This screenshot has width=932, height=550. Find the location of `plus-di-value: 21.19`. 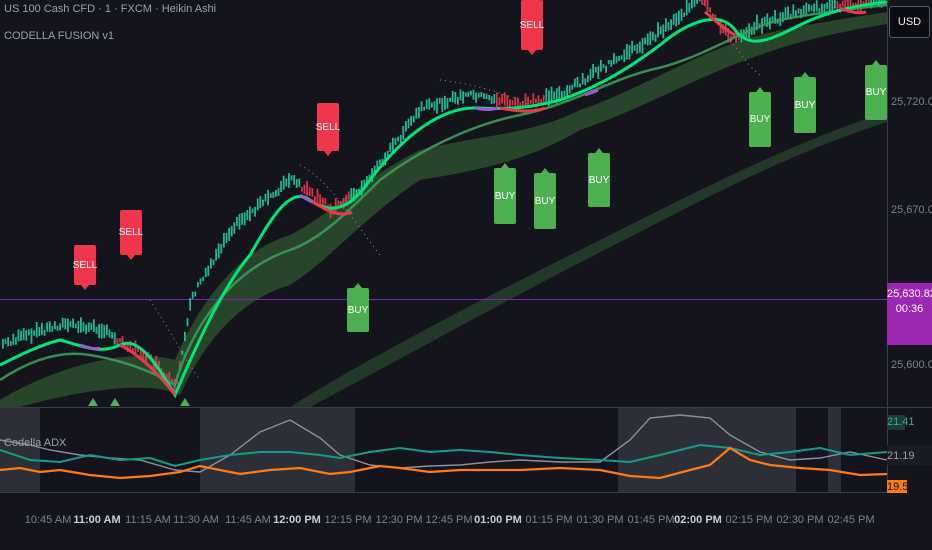

plus-di-value: 21.19 is located at coordinates (901, 456).